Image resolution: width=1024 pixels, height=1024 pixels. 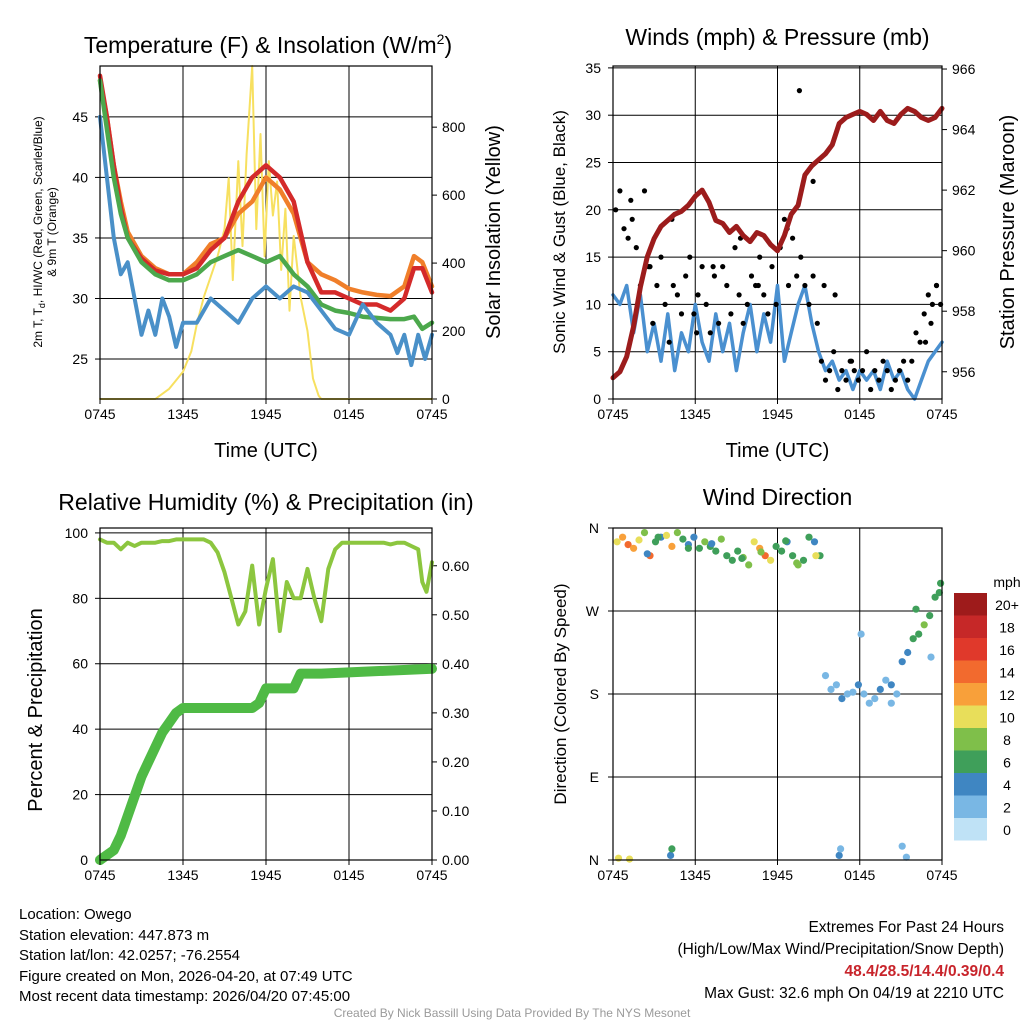 What do you see at coordinates (446, 399) in the screenshot?
I see `y-tick-label-right: 0` at bounding box center [446, 399].